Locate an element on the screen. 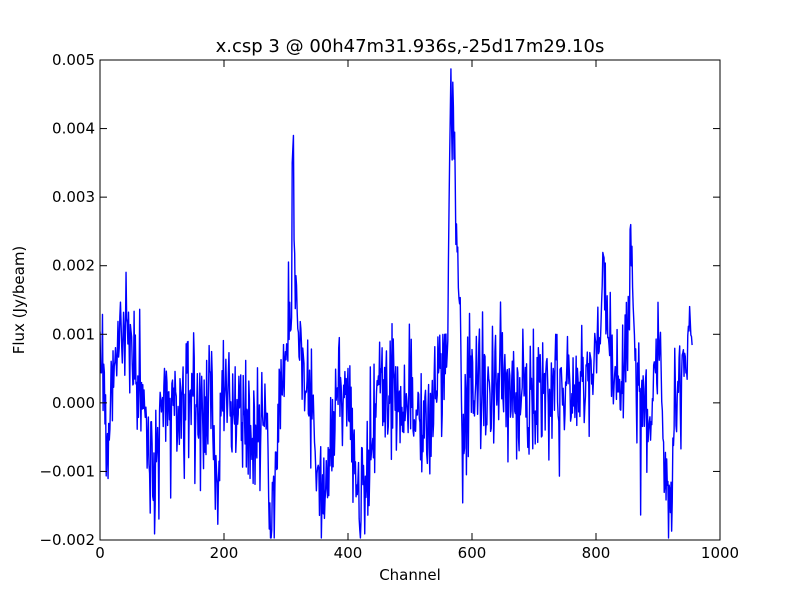  y-tick-label: −0.001 is located at coordinates (67, 471).